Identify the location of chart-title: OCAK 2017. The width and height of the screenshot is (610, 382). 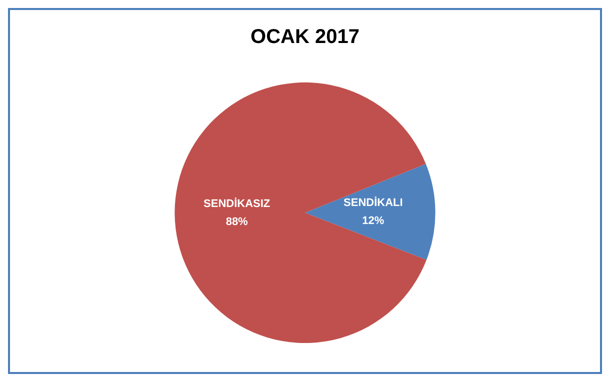
(305, 37).